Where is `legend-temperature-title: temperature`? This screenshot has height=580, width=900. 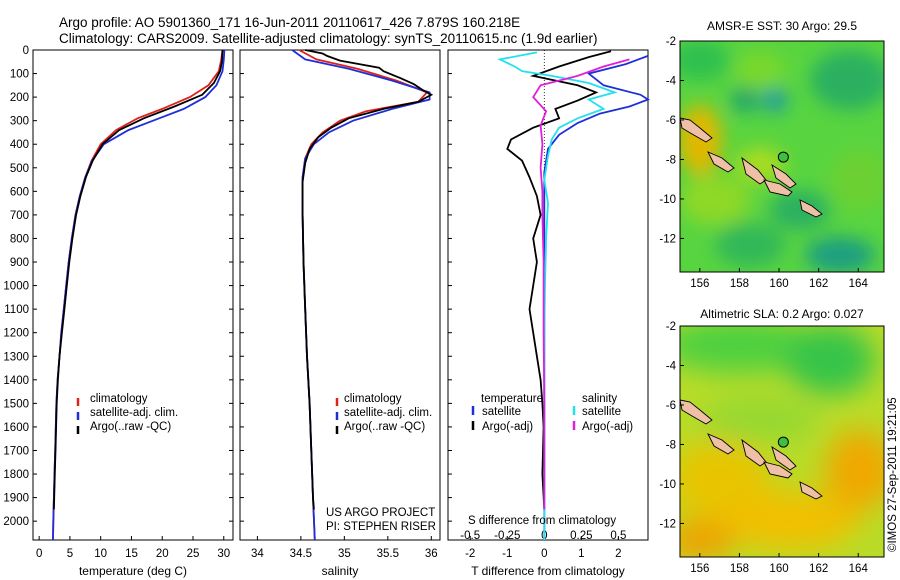
legend-temperature-title: temperature is located at coordinates (512, 399).